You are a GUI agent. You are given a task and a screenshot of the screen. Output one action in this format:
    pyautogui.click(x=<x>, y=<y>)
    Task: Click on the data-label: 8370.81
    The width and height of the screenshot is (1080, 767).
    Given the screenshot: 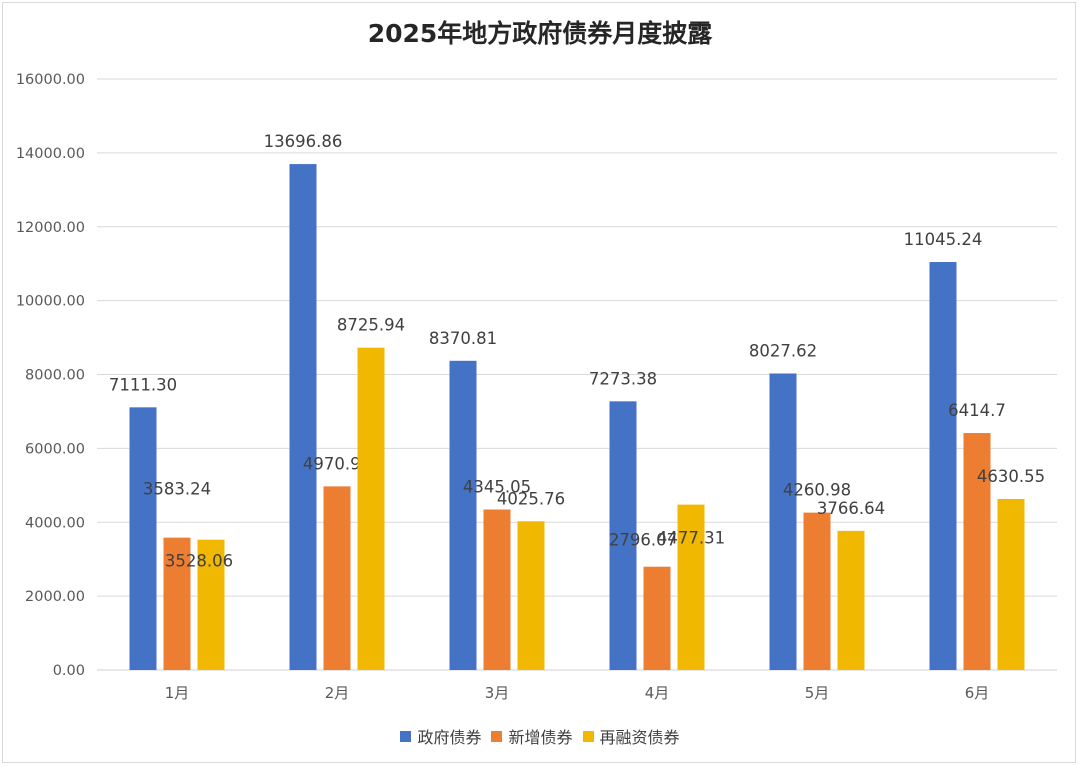 What is the action you would take?
    pyautogui.click(x=463, y=338)
    